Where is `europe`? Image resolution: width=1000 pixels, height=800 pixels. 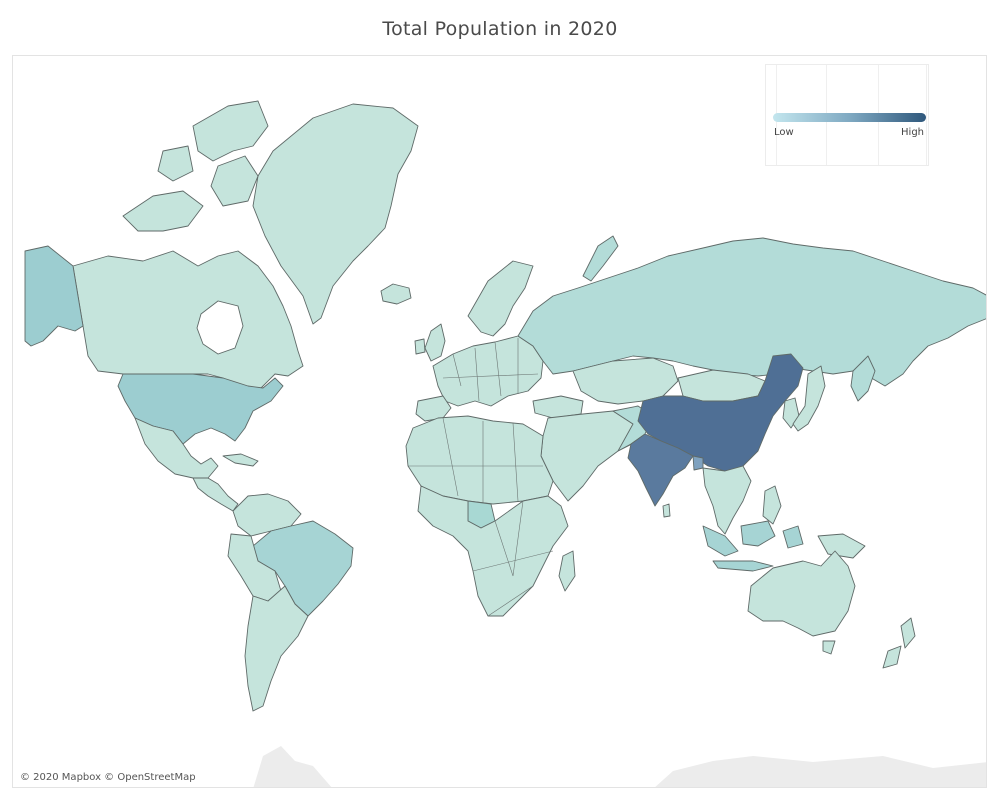 europe is located at coordinates (488, 371).